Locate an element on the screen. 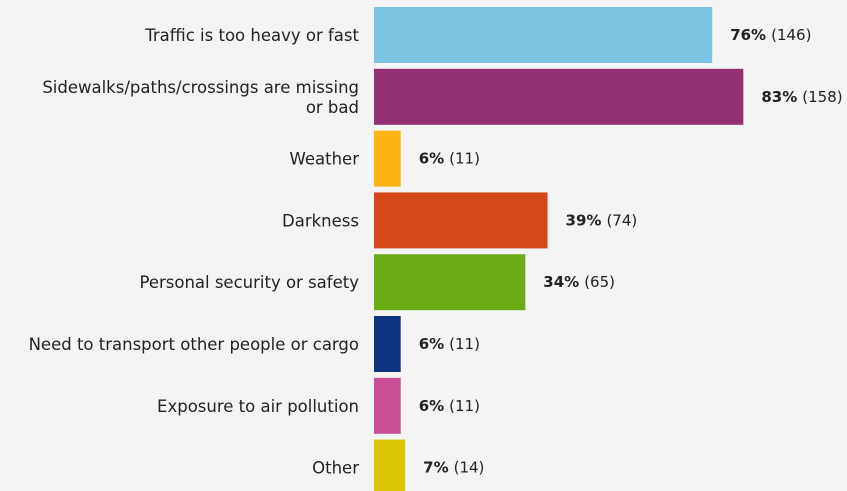 The image size is (847, 491). category-label: Exposure to air pollution is located at coordinates (258, 406).